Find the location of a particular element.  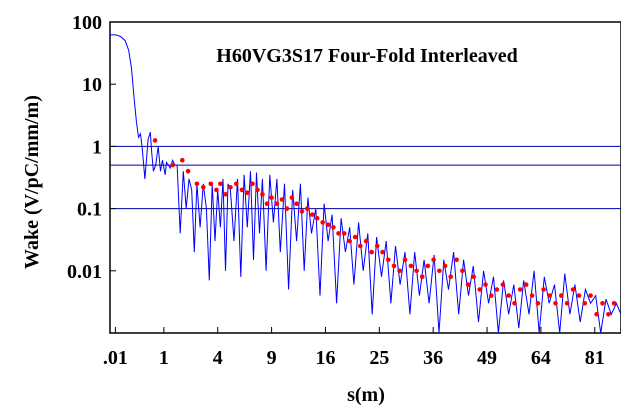

y-tick-label: 0.01 is located at coordinates (84, 272).